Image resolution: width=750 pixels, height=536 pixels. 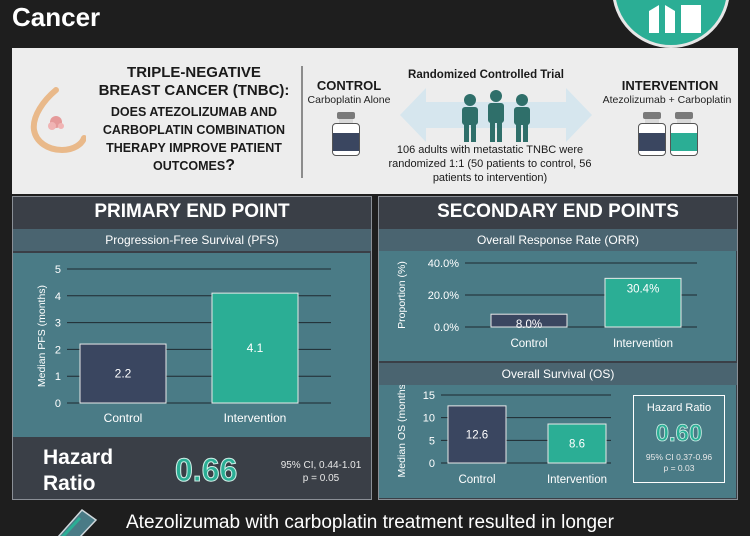 I want to click on control-title: CONTROL, so click(x=349, y=85).